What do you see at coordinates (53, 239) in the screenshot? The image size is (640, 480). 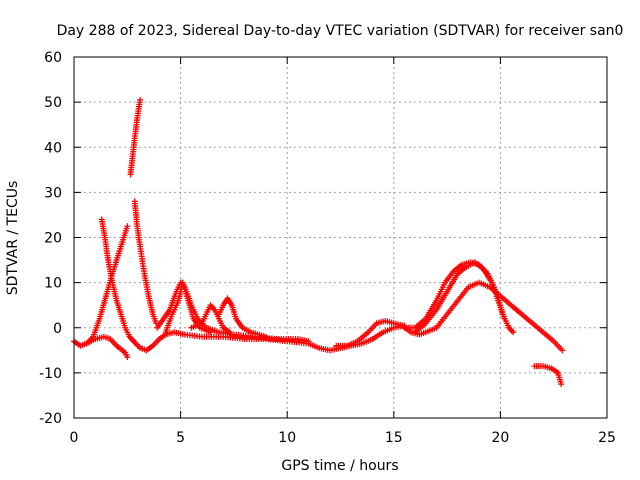 I see `y-tick-label: 20` at bounding box center [53, 239].